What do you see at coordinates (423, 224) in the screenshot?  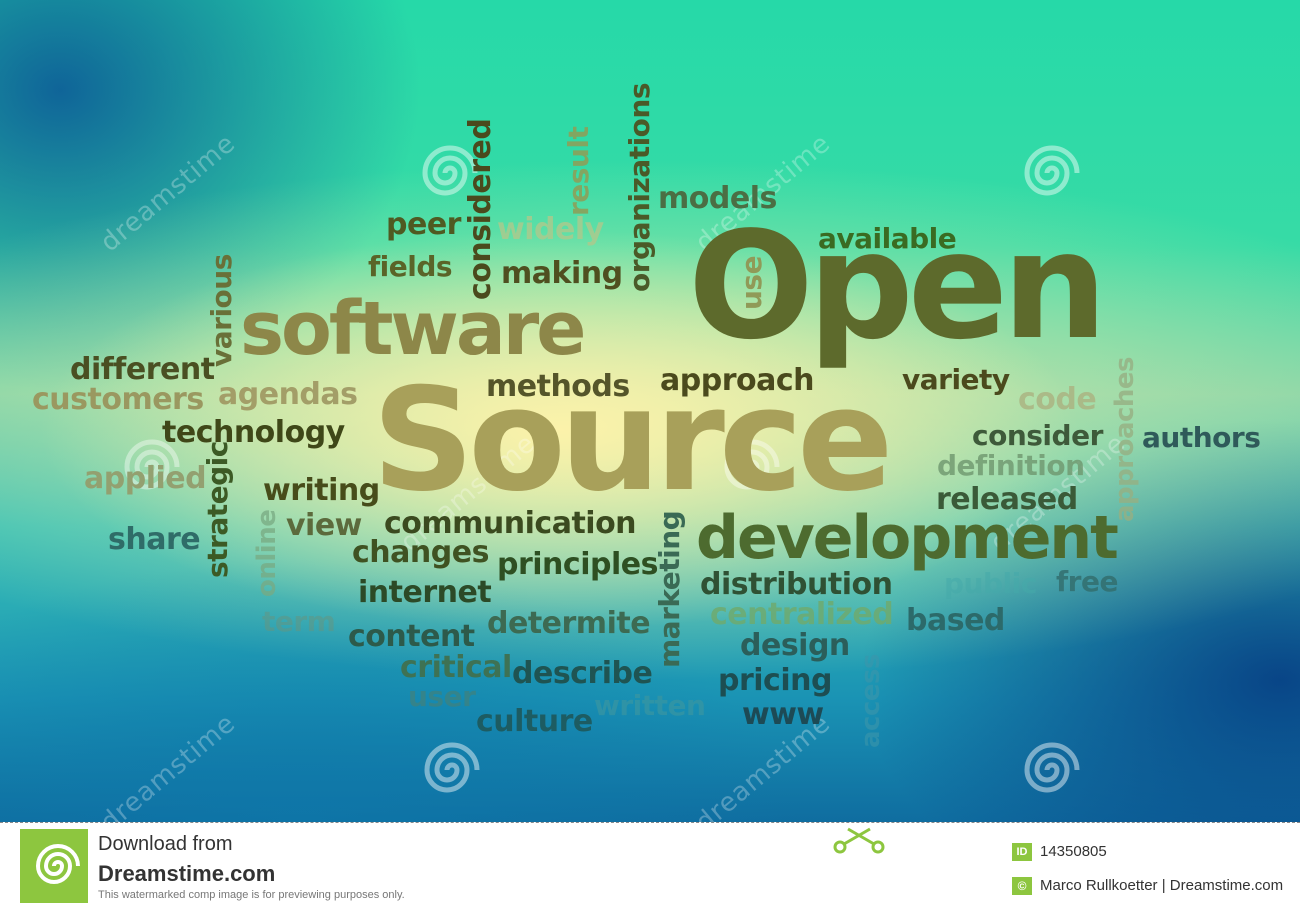 I see `word-peer: peer` at bounding box center [423, 224].